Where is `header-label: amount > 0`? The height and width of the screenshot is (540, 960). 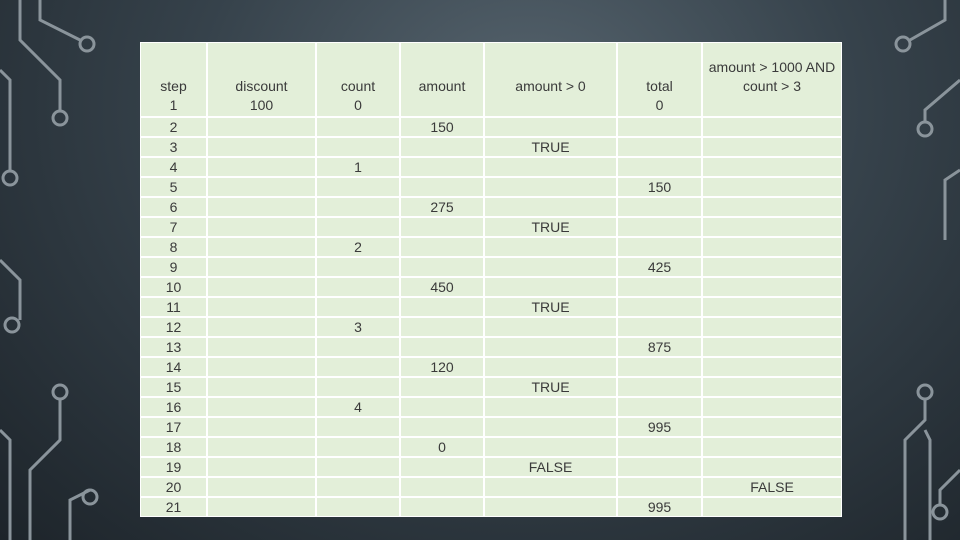 header-label: amount > 0 is located at coordinates (550, 86).